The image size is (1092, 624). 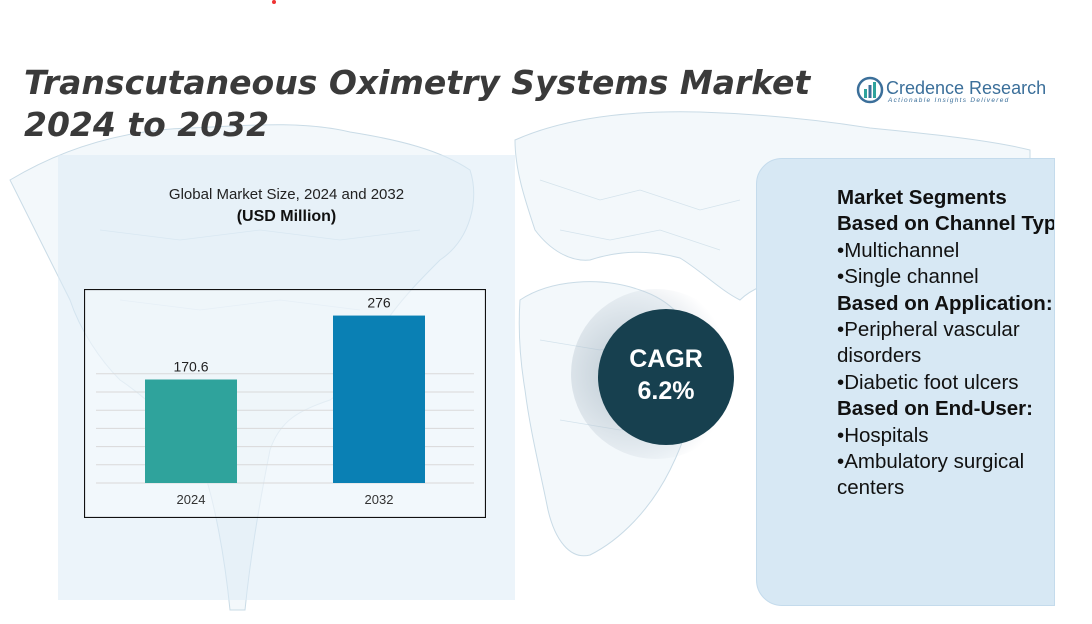 I want to click on data-label-2032: 276, so click(x=379, y=303).